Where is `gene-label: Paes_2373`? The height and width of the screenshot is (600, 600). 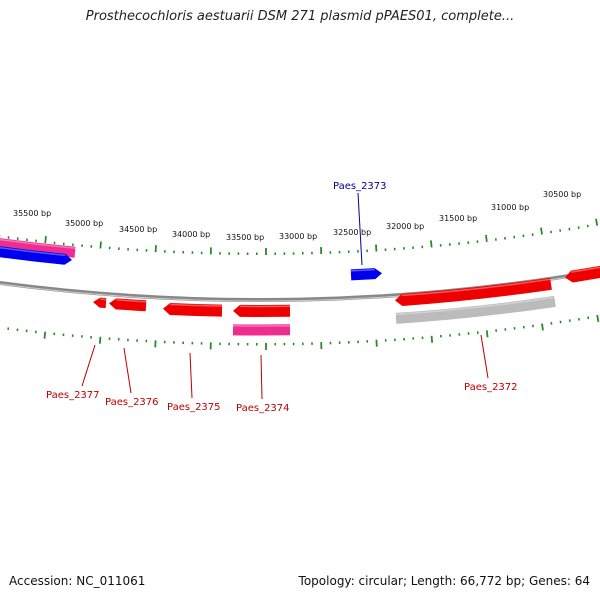 gene-label: Paes_2373 is located at coordinates (360, 186).